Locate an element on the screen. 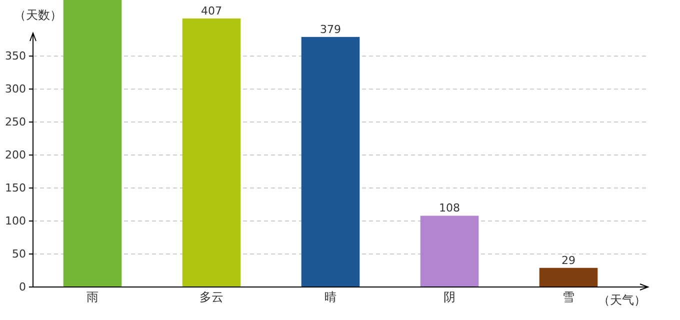  y-tick-label: 350 is located at coordinates (15, 56).